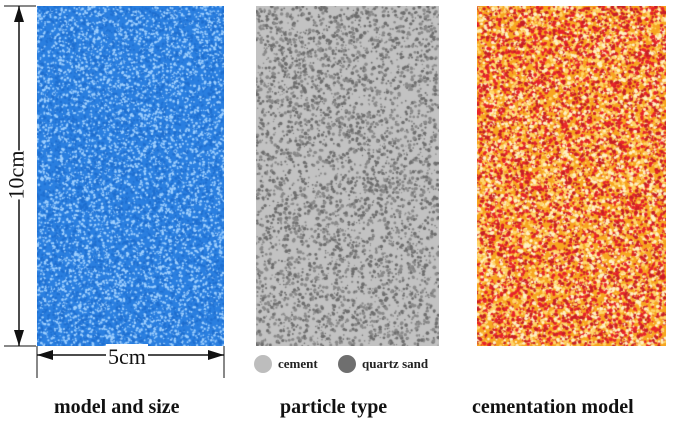 This screenshot has width=685, height=425. Describe the element at coordinates (395, 363) in the screenshot. I see `quartz-sand-label: quartz sand` at that location.